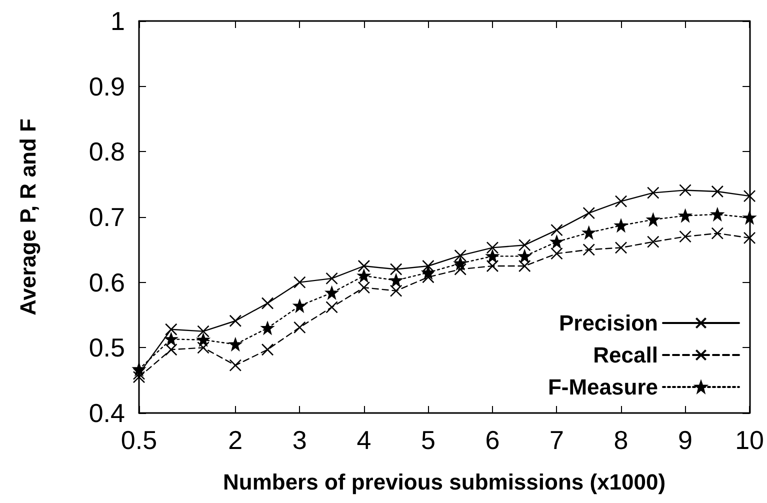  I want to click on x-tick-label: 10, so click(749, 440).